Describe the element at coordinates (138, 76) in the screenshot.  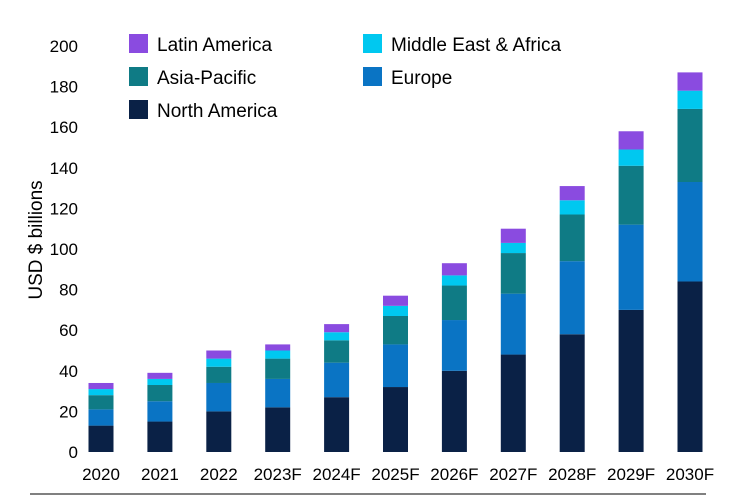
I see `legend-swatch-asia-pacific` at that location.